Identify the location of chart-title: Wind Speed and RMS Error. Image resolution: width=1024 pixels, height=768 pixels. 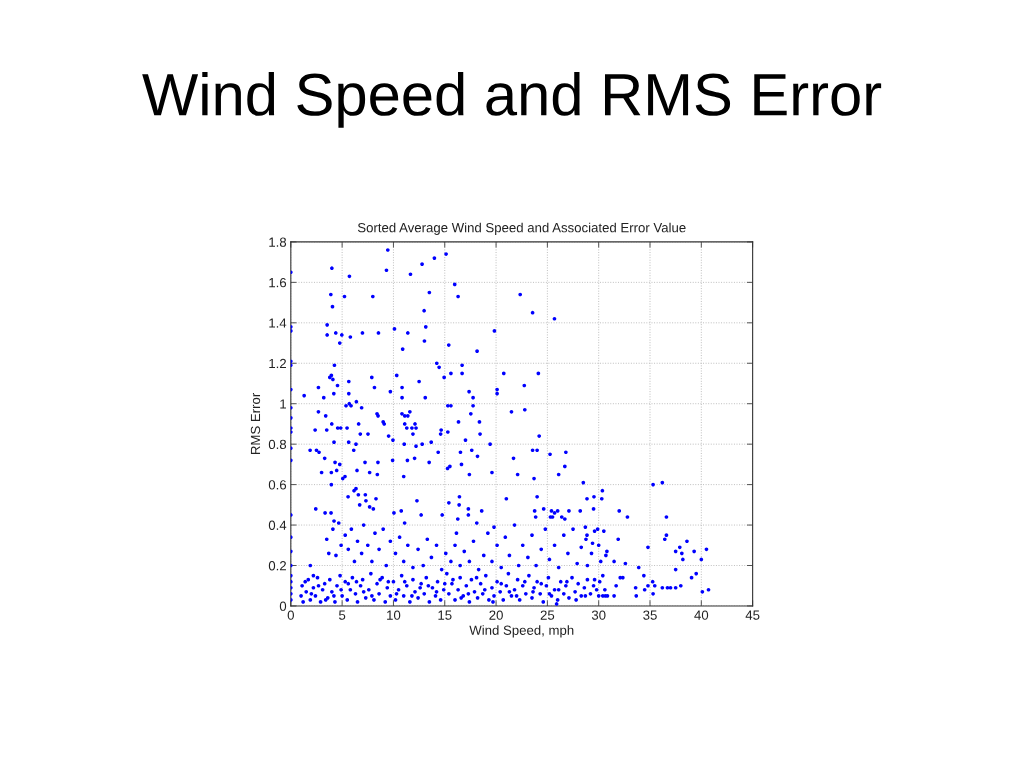
(512, 100).